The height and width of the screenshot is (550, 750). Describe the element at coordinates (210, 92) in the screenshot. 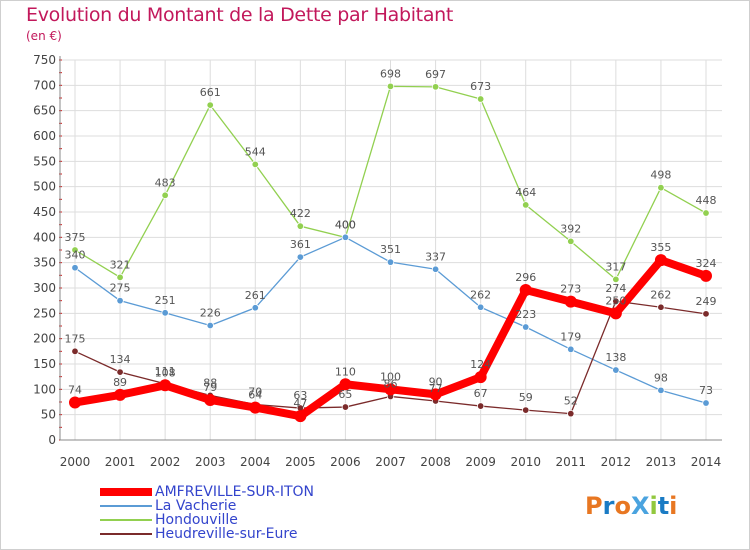

I see `data-label: 661` at that location.